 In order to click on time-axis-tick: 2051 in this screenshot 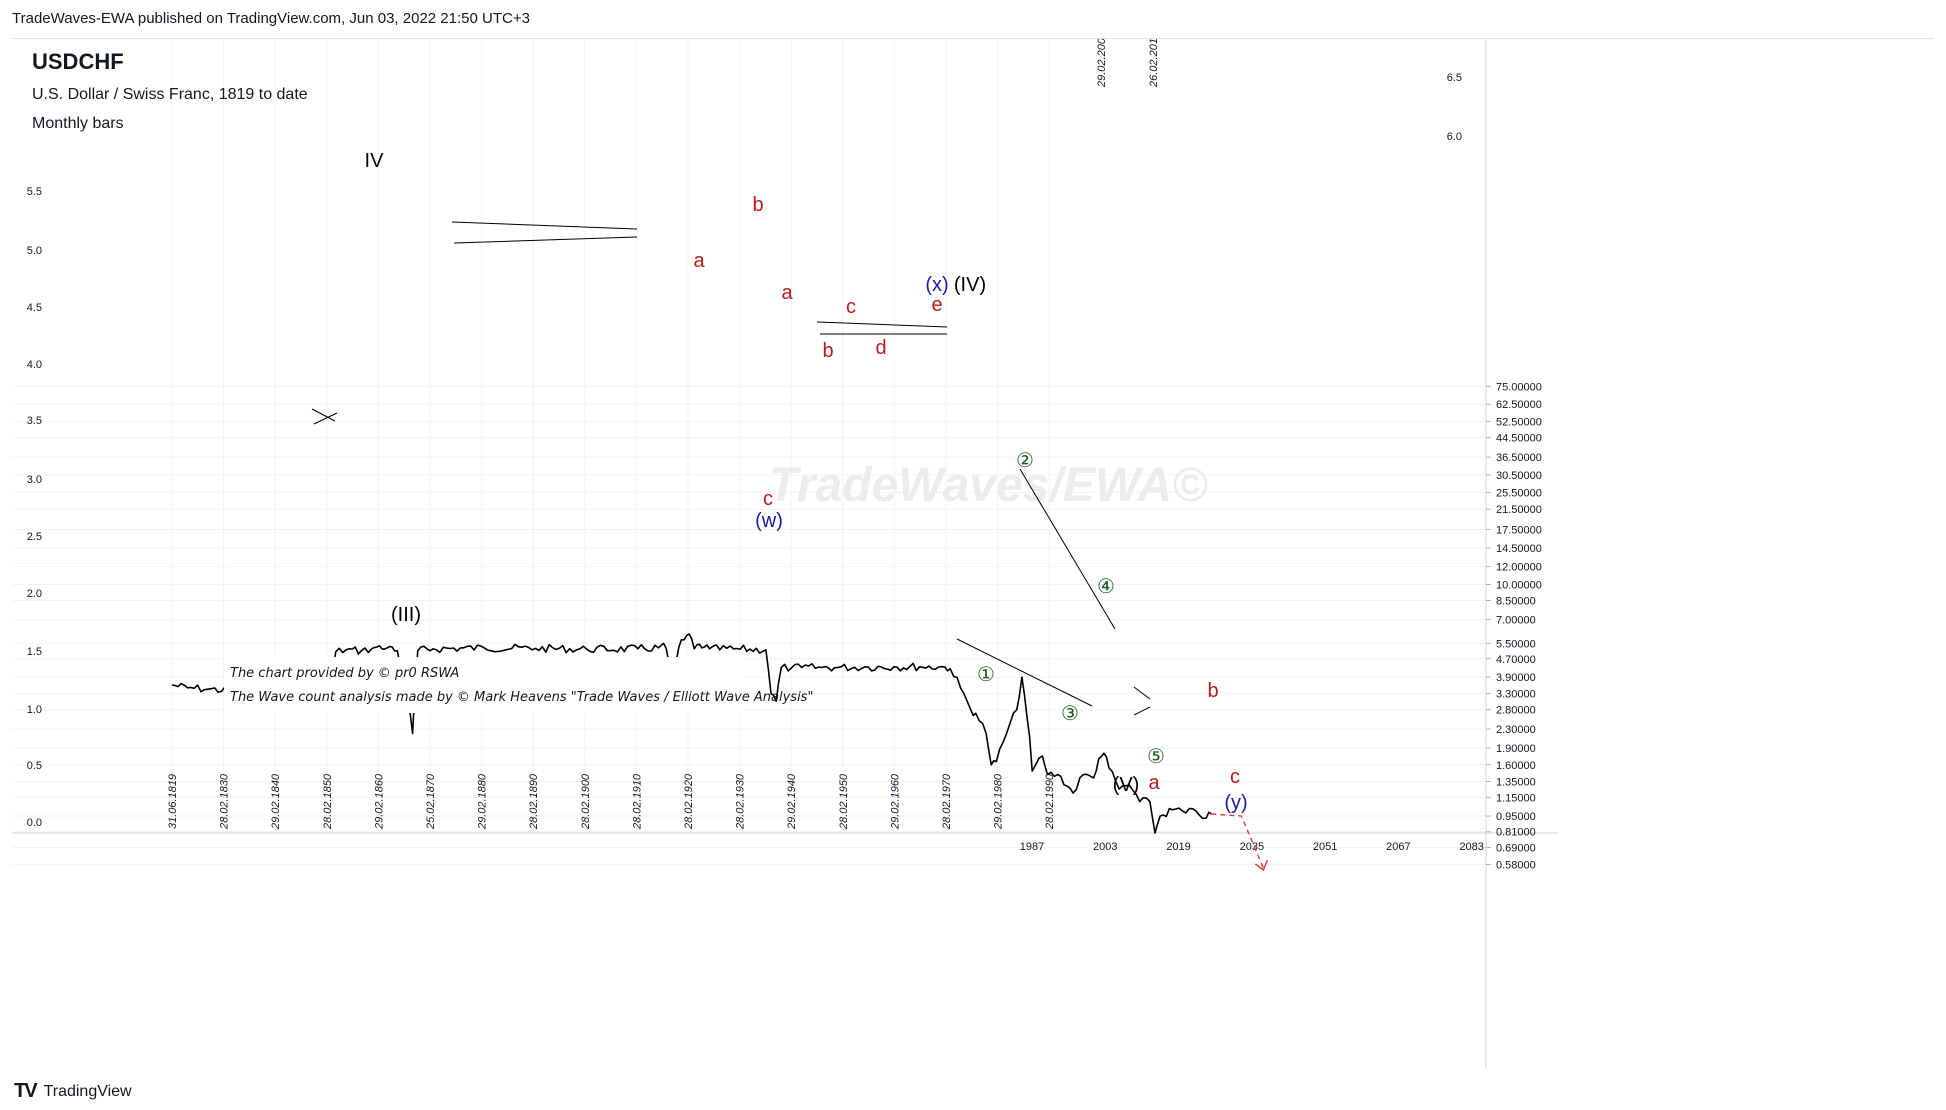, I will do `click(1325, 847)`.